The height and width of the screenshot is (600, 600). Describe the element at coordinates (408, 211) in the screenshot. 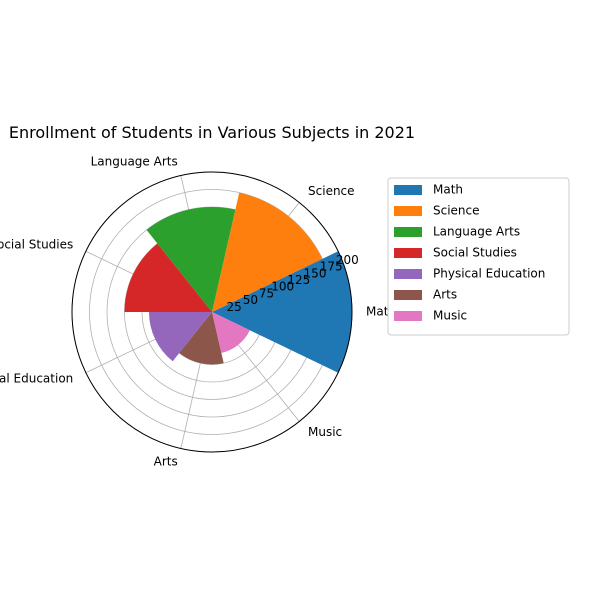

I see `legend-swatch-science` at that location.